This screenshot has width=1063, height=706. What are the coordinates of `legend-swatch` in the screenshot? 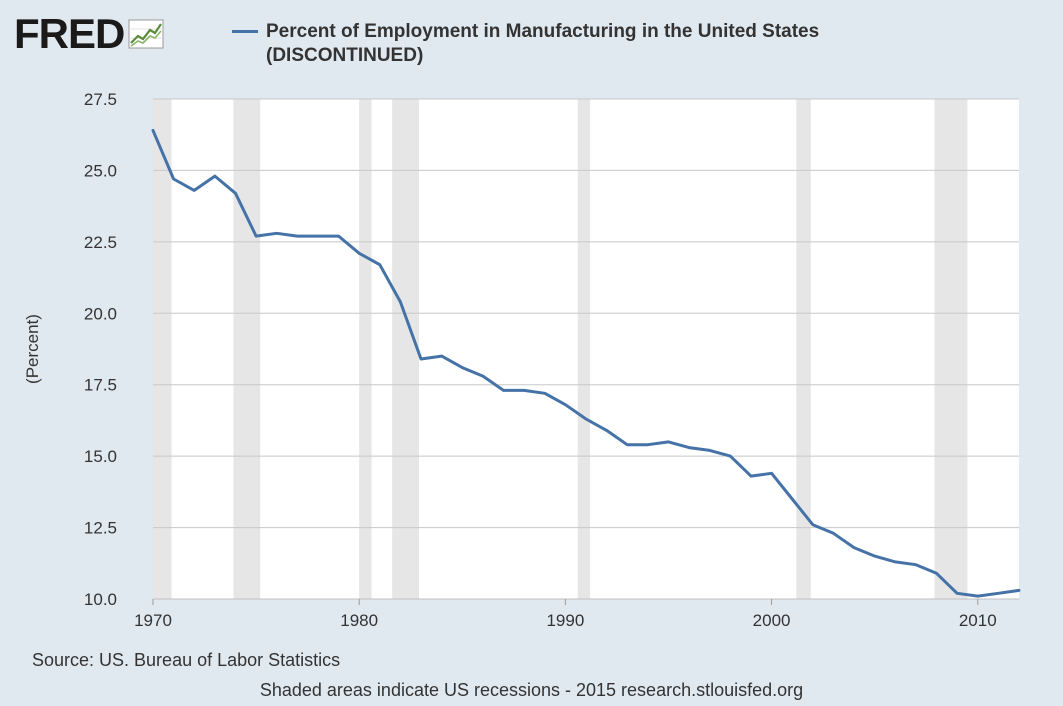 It's located at (245, 31).